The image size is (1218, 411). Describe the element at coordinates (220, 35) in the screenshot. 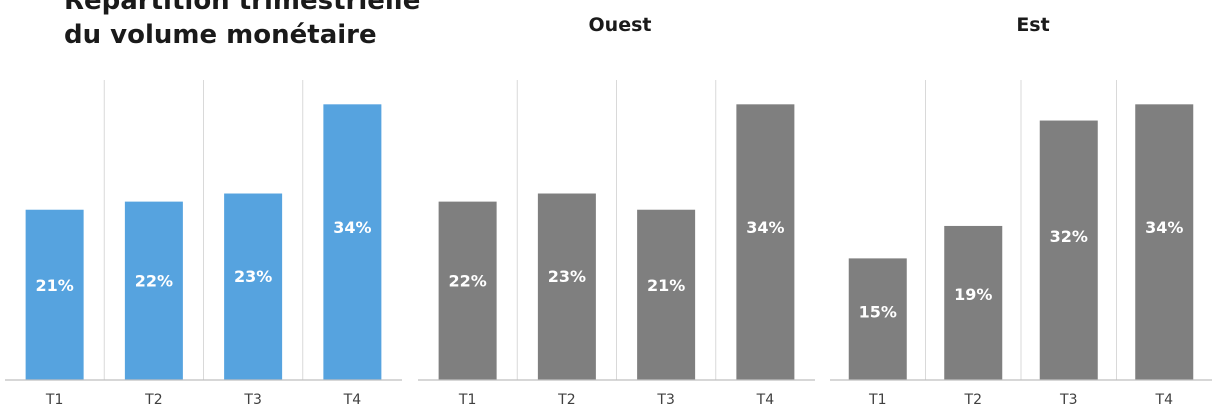

I see `main-title-line-2: du volume monétaire` at that location.